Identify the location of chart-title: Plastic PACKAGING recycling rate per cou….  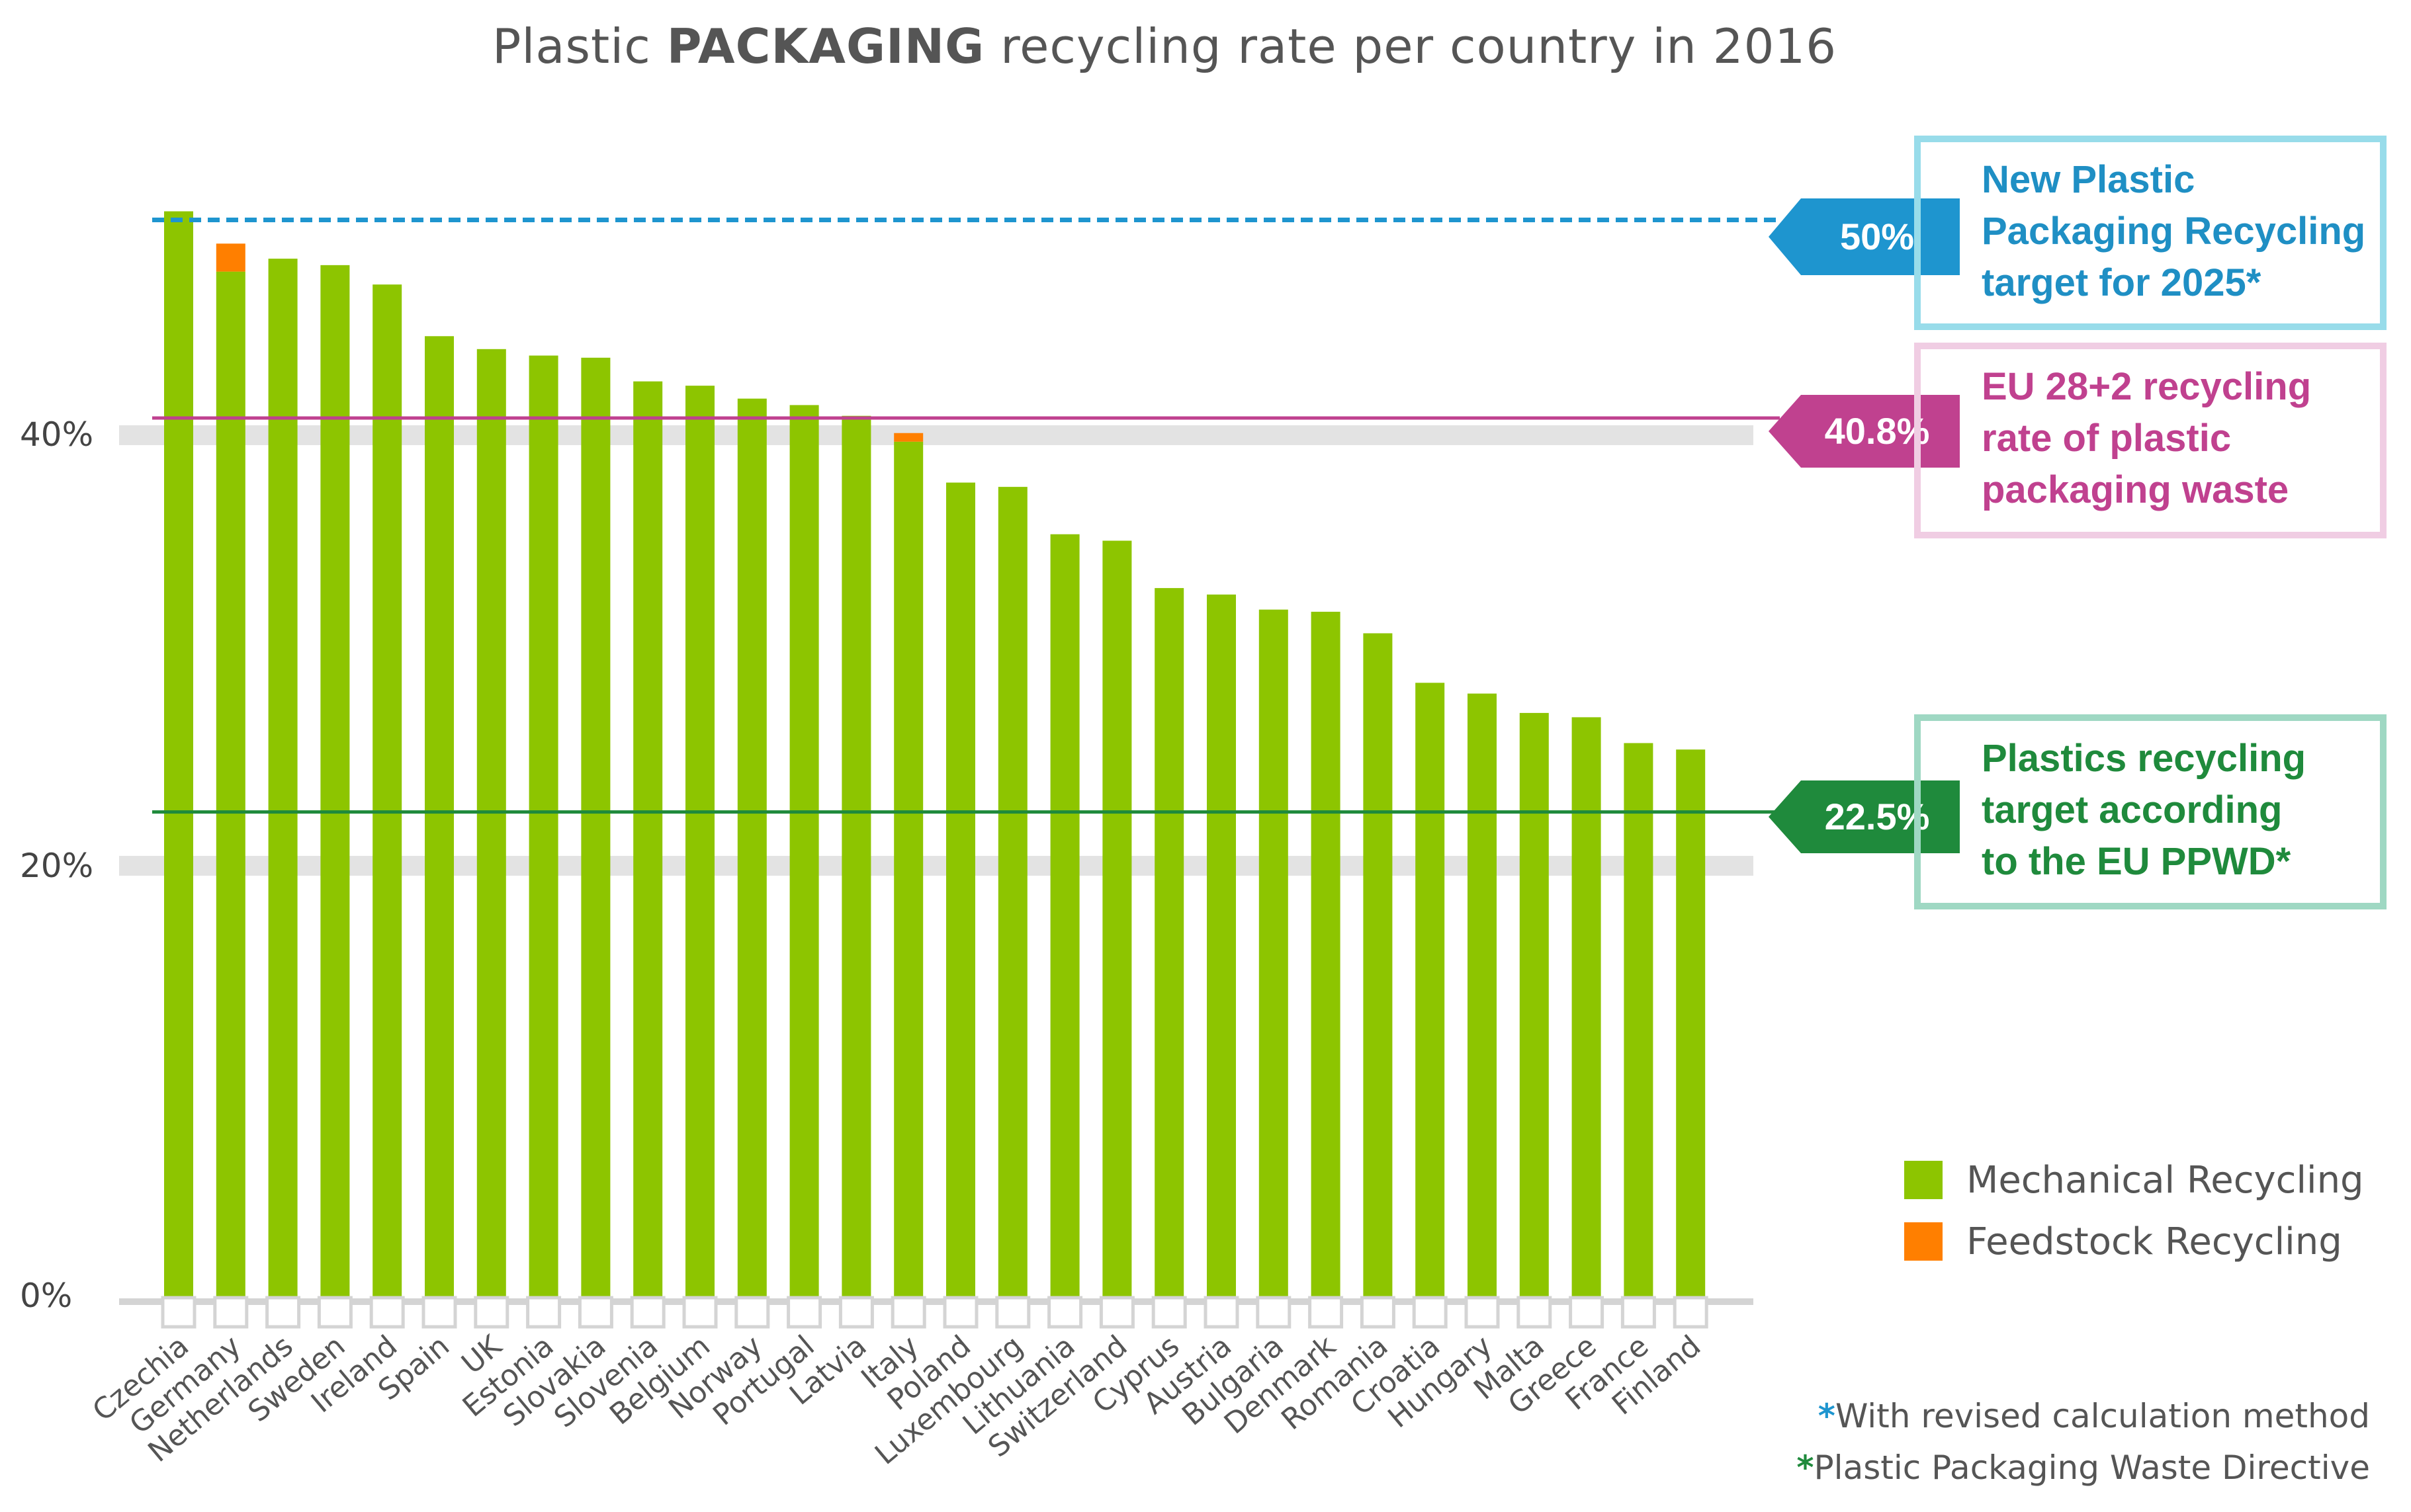
(1165, 47).